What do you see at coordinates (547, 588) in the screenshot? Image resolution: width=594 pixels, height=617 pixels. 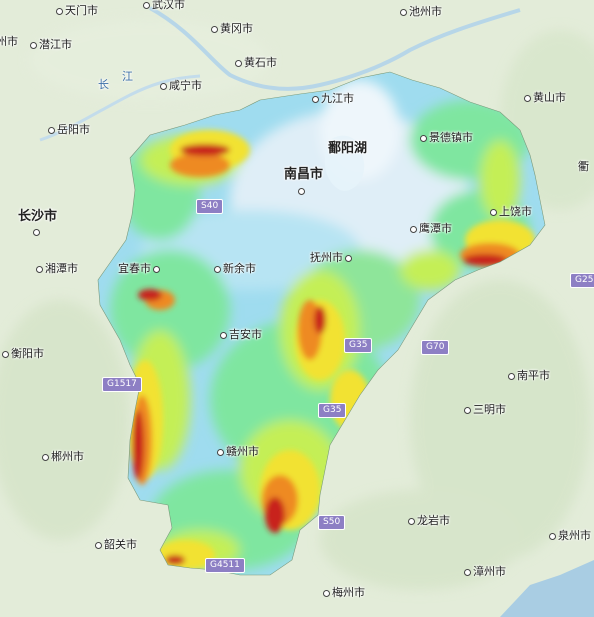 I see `sea` at bounding box center [547, 588].